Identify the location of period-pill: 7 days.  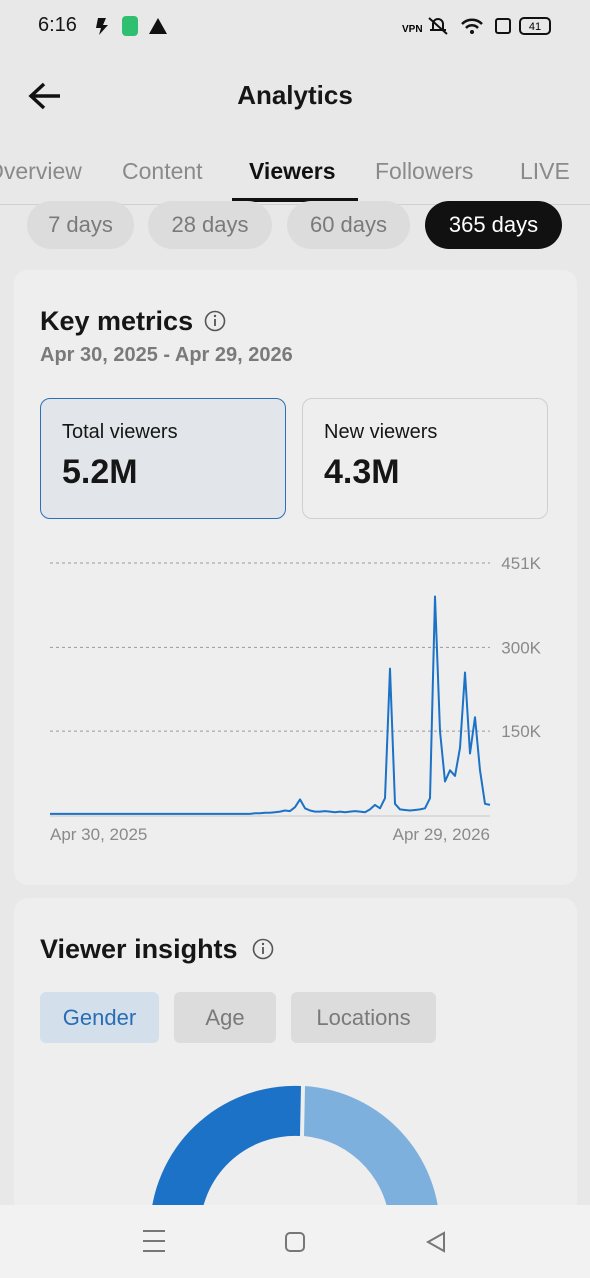
(80, 225).